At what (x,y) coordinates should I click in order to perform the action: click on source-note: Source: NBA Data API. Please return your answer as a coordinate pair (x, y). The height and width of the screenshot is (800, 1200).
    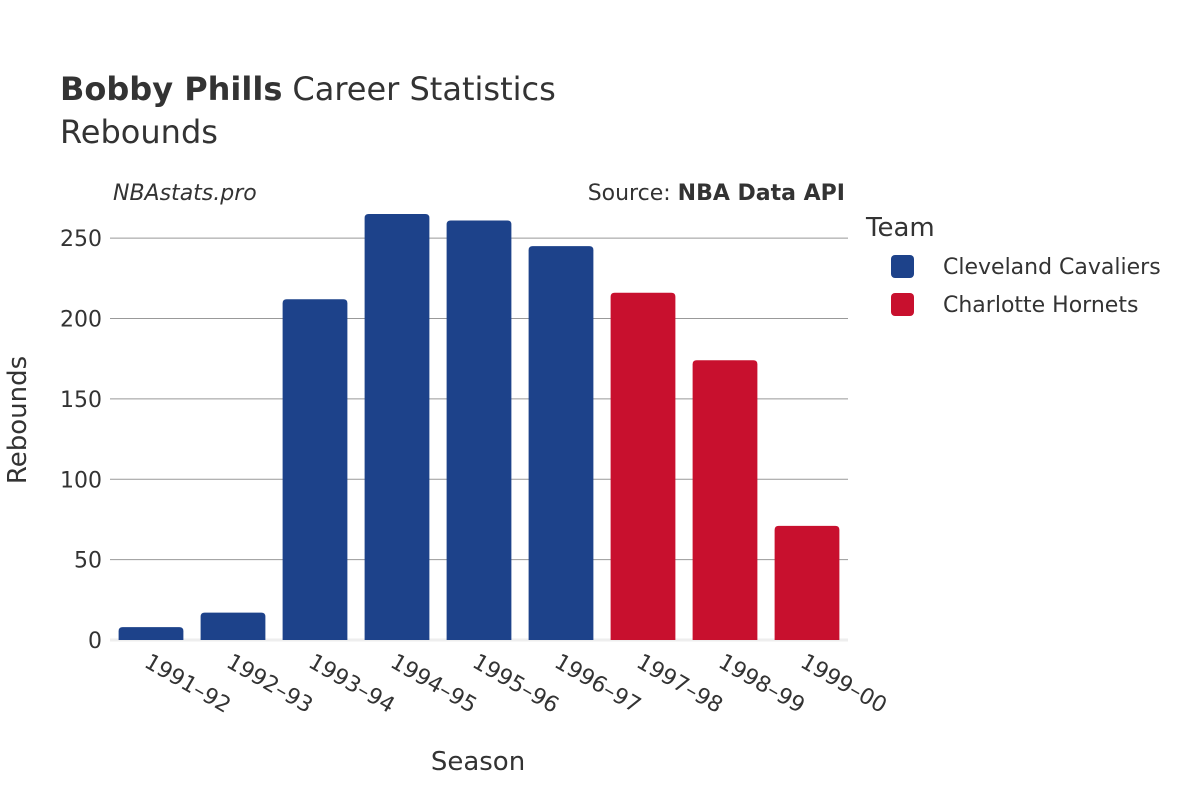
    Looking at the image, I should click on (716, 193).